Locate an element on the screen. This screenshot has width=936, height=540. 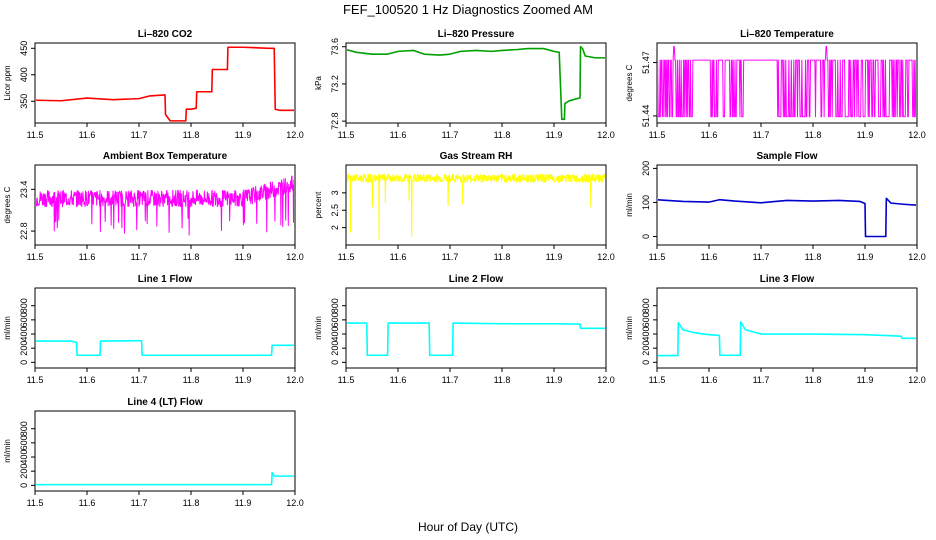
y-tick-label: 72.8 is located at coordinates (335, 121).